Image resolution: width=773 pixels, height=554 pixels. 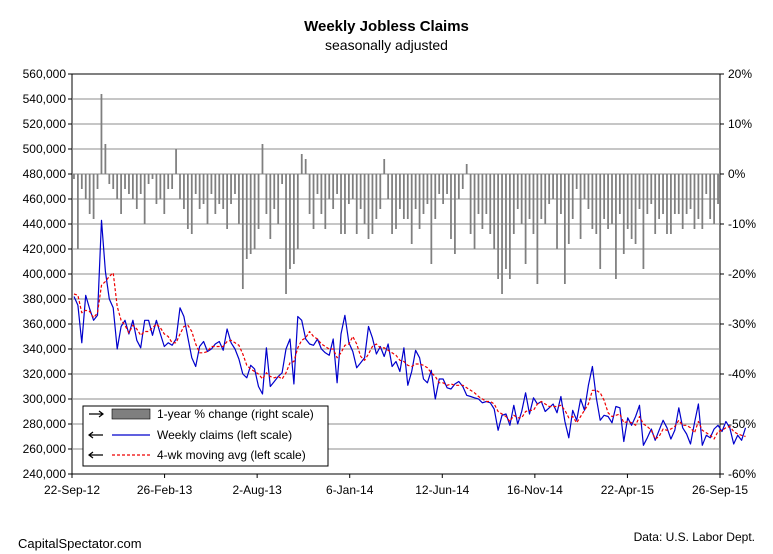 I want to click on left-tick-label: 520,000, so click(x=45, y=124).